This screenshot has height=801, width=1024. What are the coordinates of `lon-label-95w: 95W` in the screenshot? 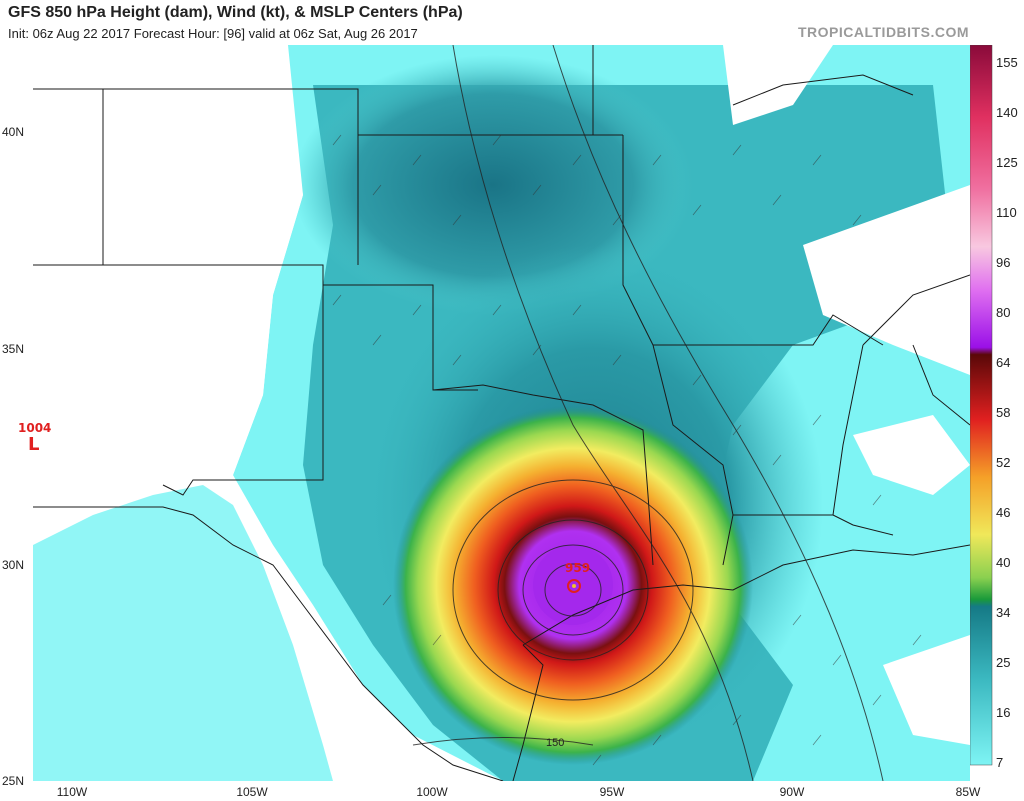 It's located at (612, 792).